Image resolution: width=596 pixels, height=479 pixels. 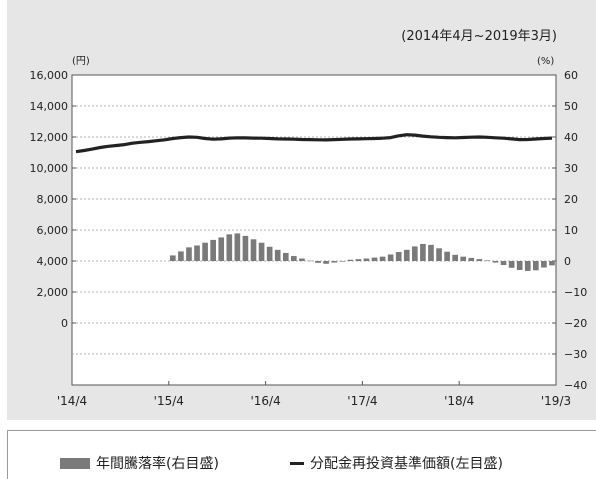 What do you see at coordinates (545, 61) in the screenshot?
I see `right-axis-unit: (%)` at bounding box center [545, 61].